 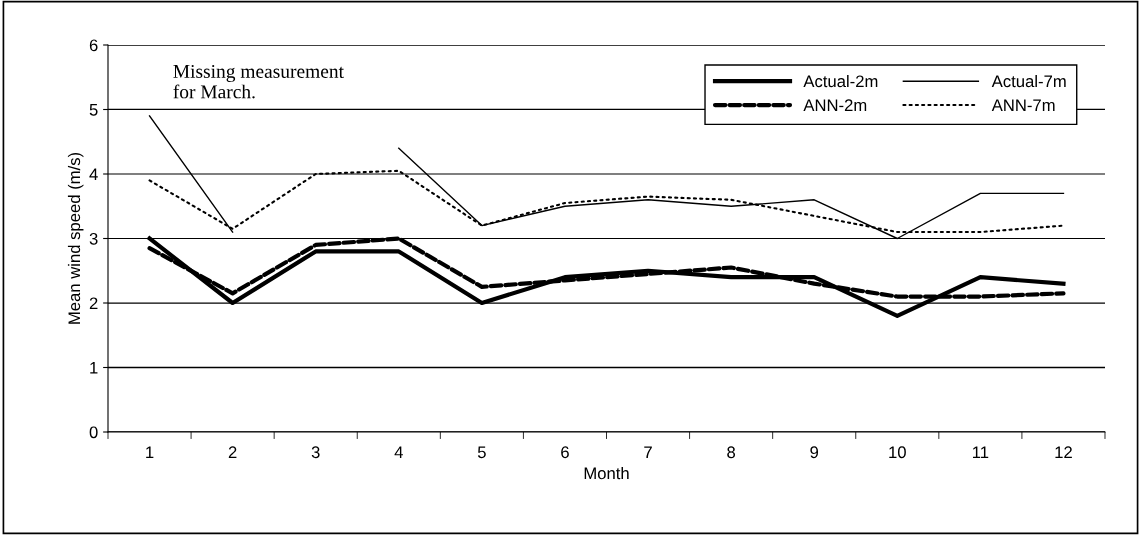 What do you see at coordinates (232, 452) in the screenshot?
I see `x-tick-label: 2` at bounding box center [232, 452].